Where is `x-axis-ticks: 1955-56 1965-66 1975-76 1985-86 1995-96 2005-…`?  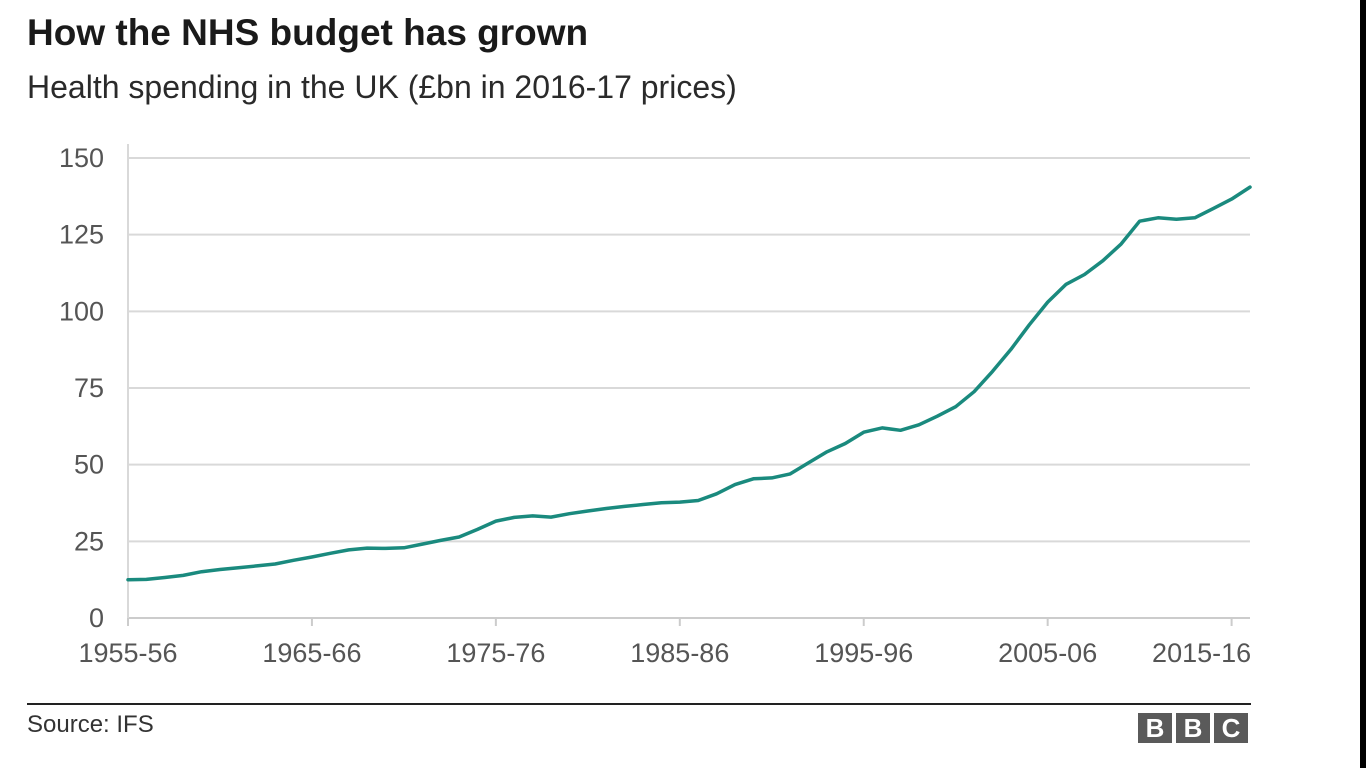
x-axis-ticks: 1955-56 1965-66 1975-76 1985-86 1995-96 2005-… is located at coordinates (664, 643).